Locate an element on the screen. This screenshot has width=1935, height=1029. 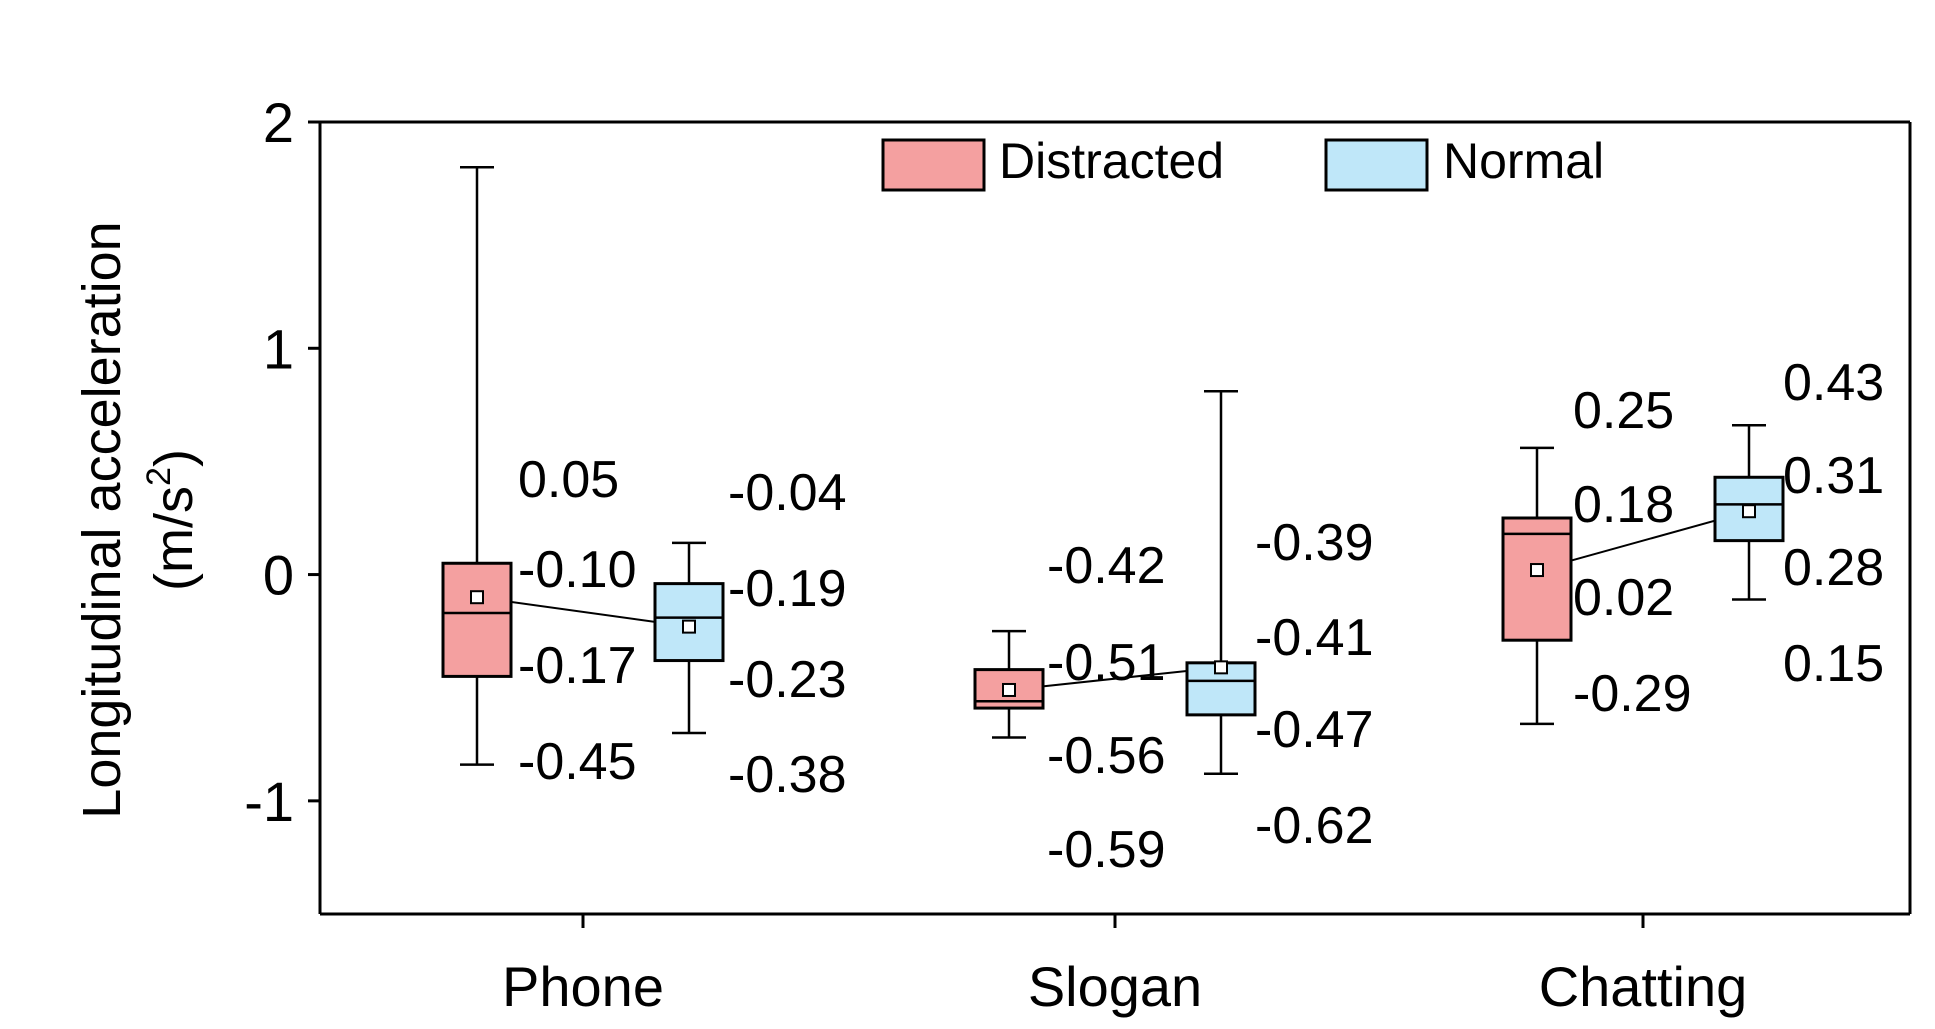
value-label-distracted: -0.29 is located at coordinates (1632, 694).